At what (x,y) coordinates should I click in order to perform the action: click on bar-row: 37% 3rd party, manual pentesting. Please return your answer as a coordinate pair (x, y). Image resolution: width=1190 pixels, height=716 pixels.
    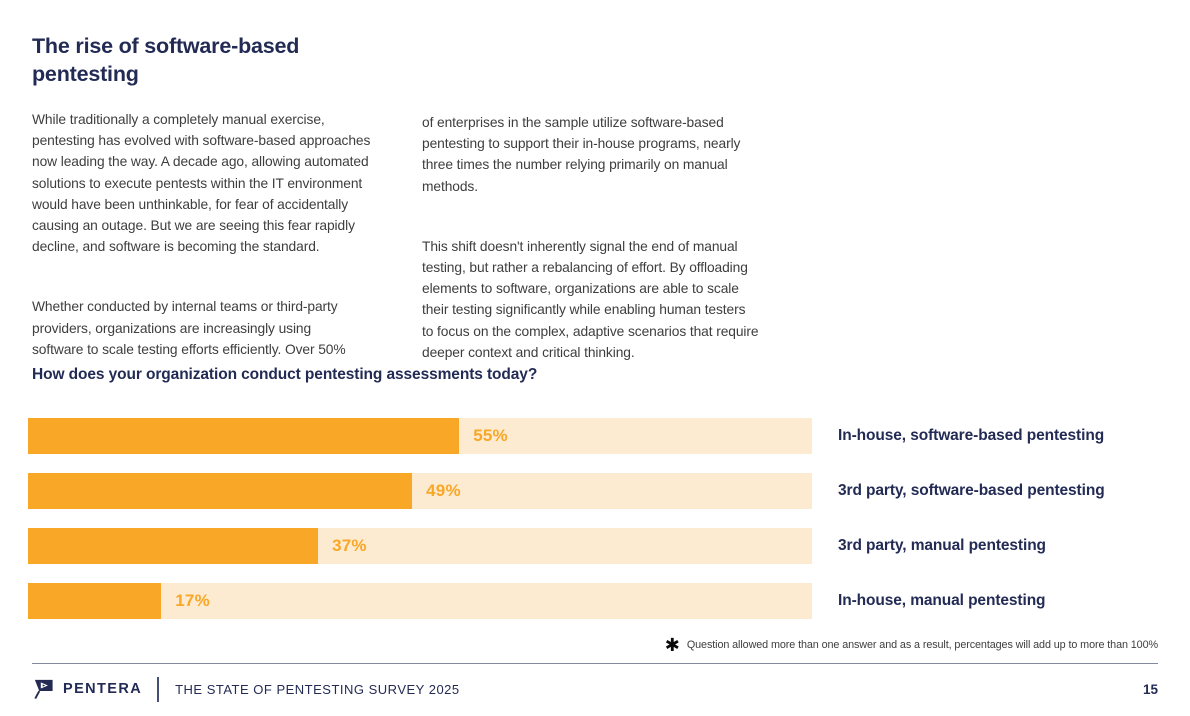
    Looking at the image, I should click on (566, 546).